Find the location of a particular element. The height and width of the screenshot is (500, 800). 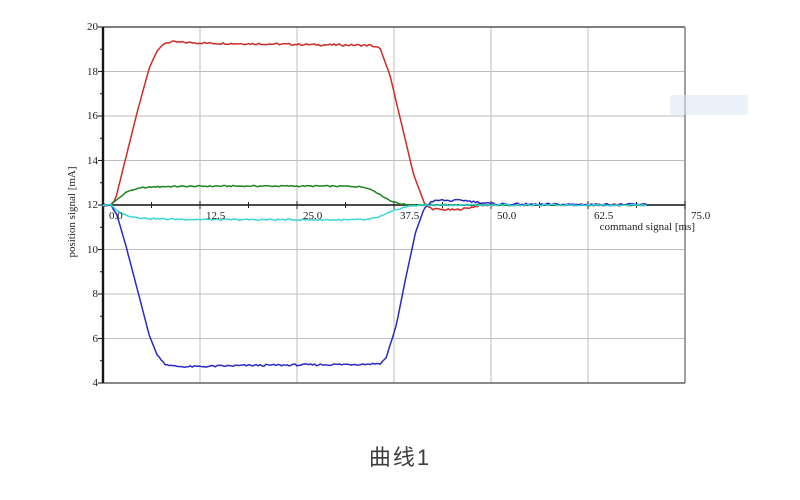

y-tick-label: 20 is located at coordinates (92, 27).